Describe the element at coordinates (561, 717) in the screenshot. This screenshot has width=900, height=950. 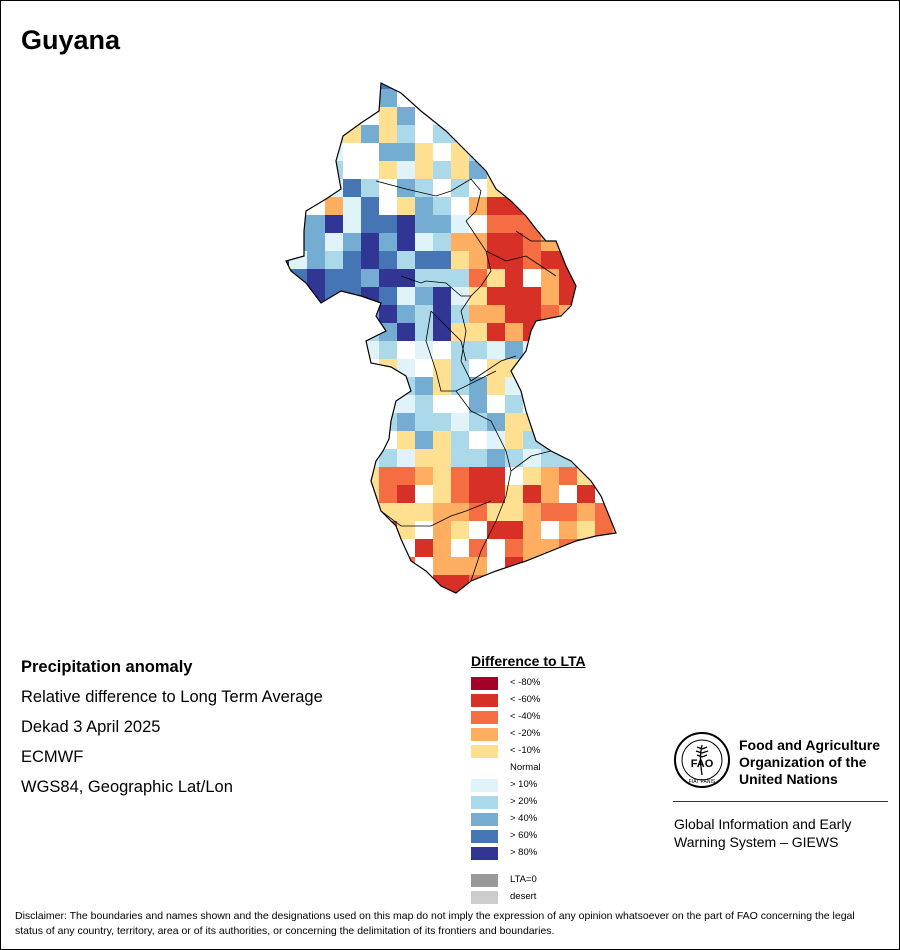
I see `legend-row: < -40%` at that location.